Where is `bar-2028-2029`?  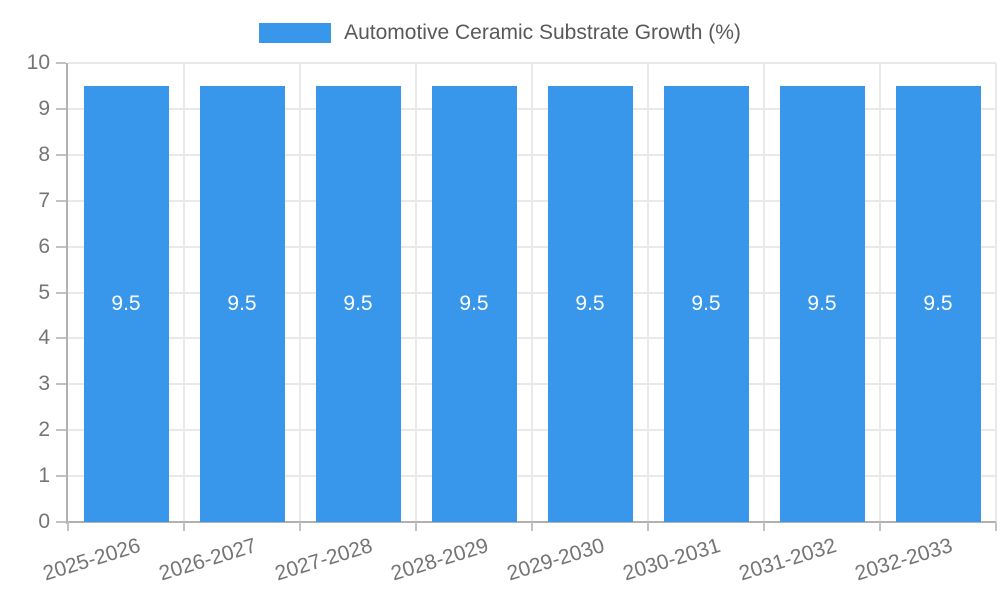
bar-2028-2029 is located at coordinates (474, 303).